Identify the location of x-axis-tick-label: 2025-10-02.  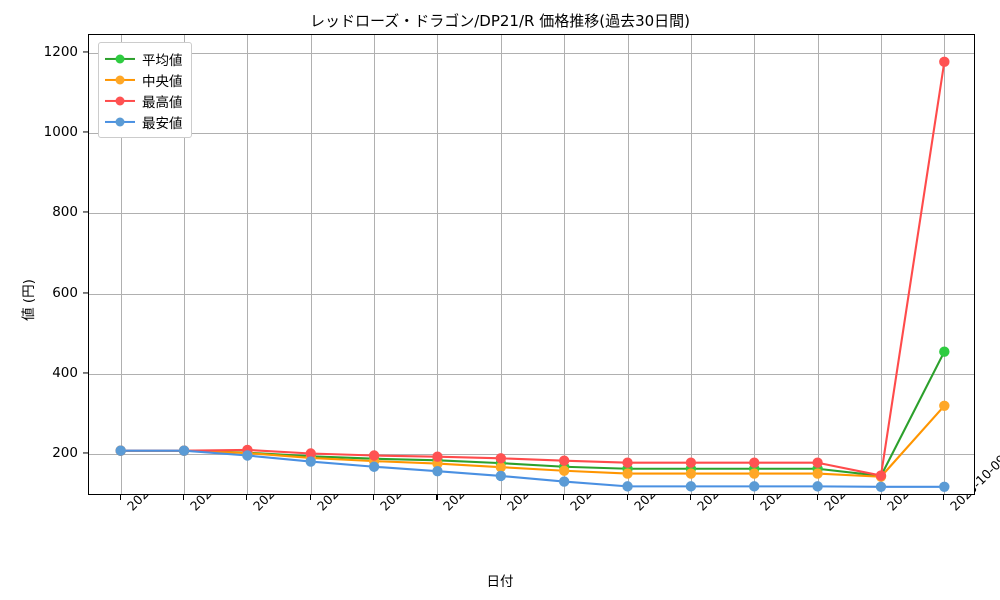
(535, 483).